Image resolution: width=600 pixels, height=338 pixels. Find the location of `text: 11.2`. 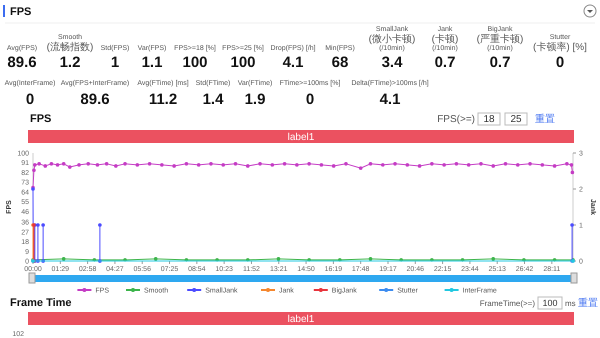

text: 11.2 is located at coordinates (163, 99).